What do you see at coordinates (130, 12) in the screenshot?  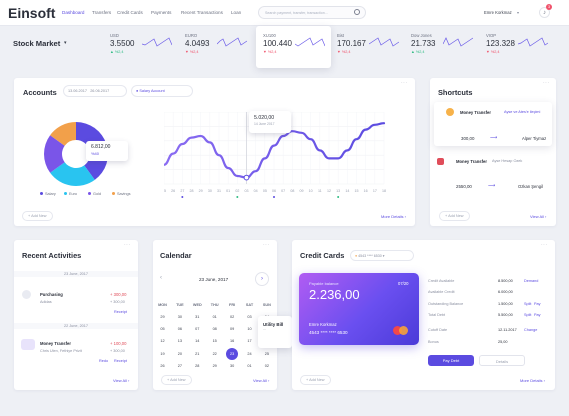 I see `nav-credit-cards: Credit Cards` at bounding box center [130, 12].